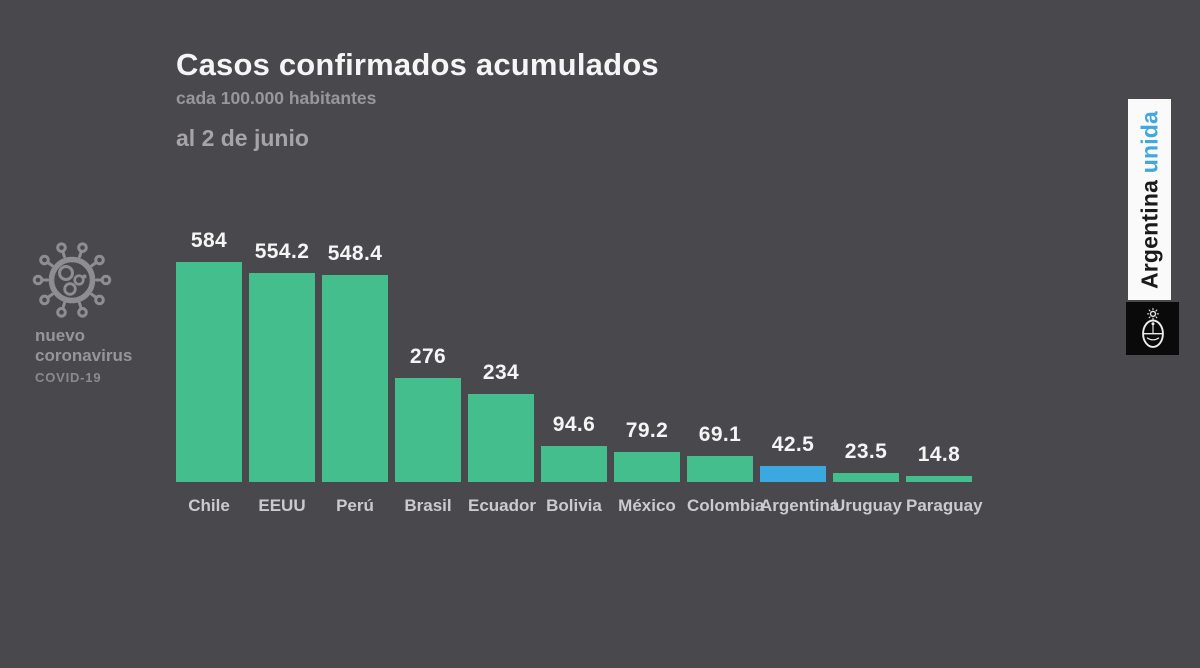 This screenshot has width=1200, height=668. I want to click on bar-column-Chile: 584, so click(209, 355).